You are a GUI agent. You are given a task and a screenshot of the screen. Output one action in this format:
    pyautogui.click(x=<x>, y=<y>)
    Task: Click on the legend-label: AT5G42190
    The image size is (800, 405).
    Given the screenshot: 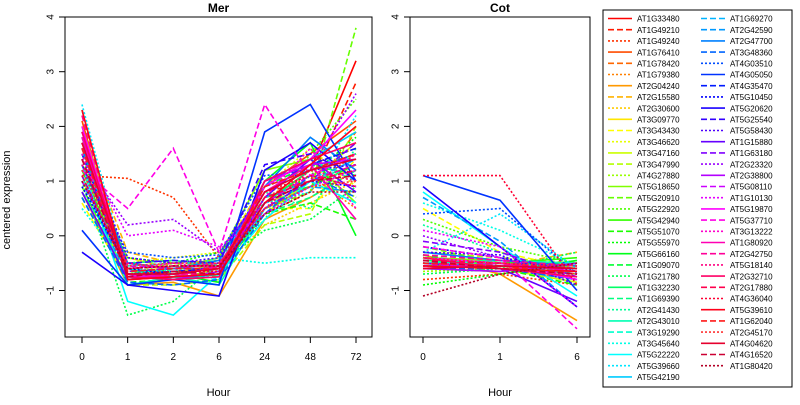 What is the action you would take?
    pyautogui.click(x=658, y=377)
    